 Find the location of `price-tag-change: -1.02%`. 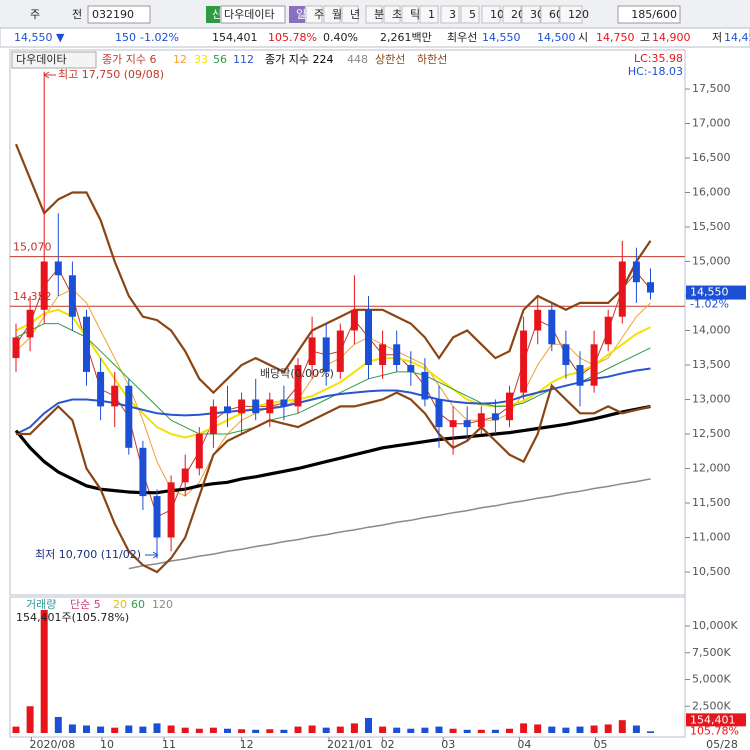

price-tag-change: -1.02% is located at coordinates (709, 304).